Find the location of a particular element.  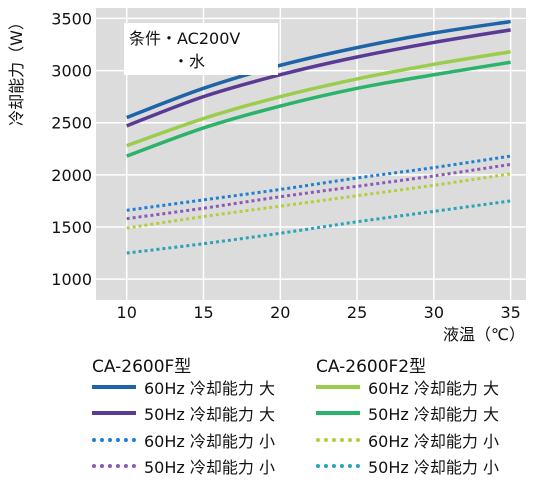

x-tick-label: 20 is located at coordinates (280, 312).